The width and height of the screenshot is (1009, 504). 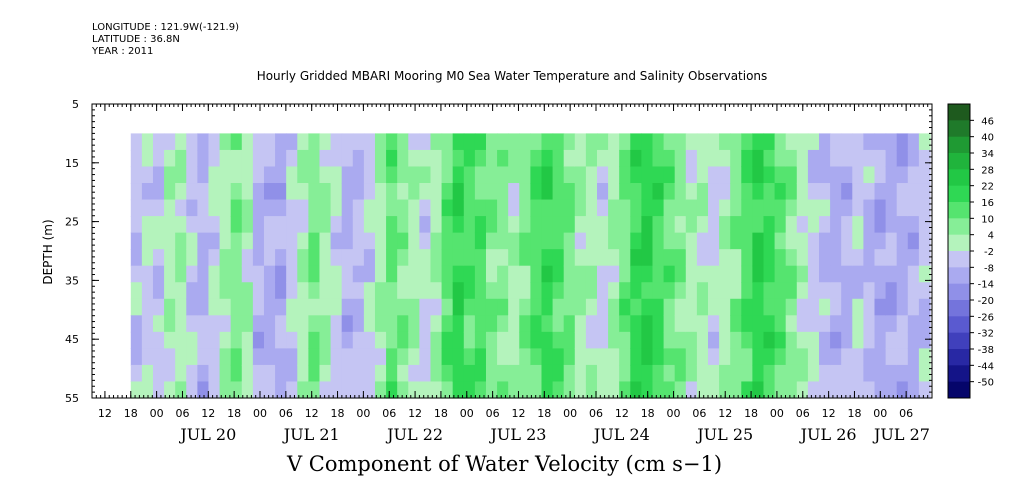 I want to click on x-tick-label: 06, so click(x=596, y=413).